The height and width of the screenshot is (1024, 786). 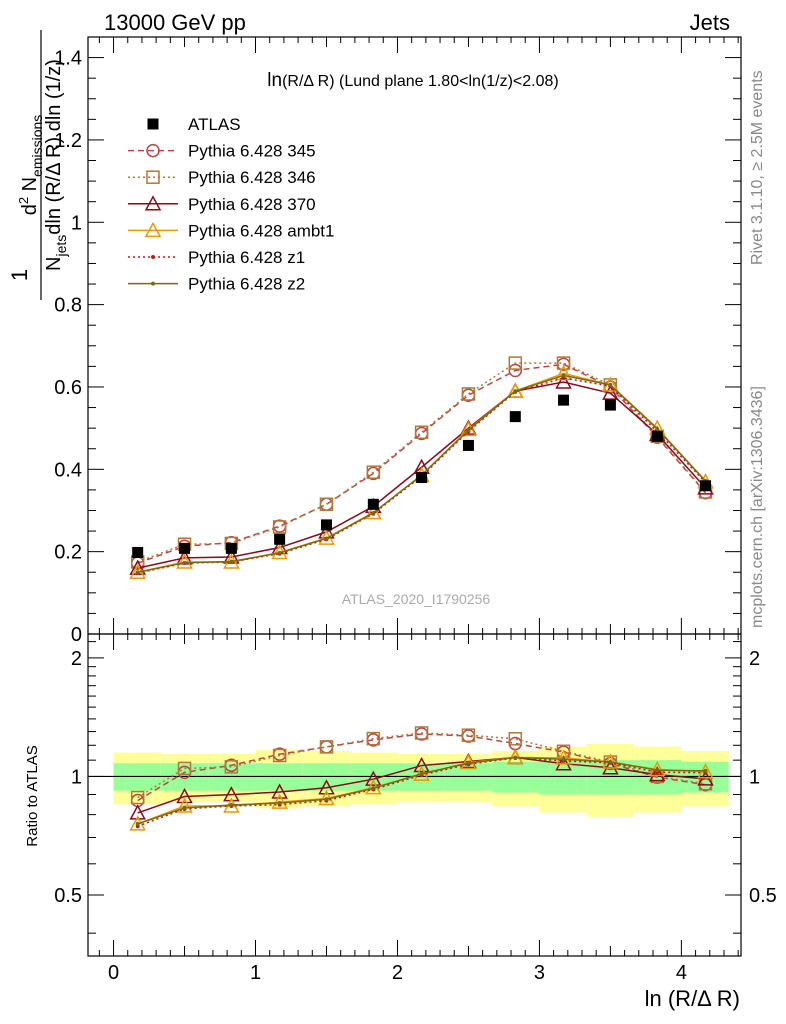 What do you see at coordinates (23, 200) in the screenshot?
I see `ylabel-num-sup: 2` at bounding box center [23, 200].